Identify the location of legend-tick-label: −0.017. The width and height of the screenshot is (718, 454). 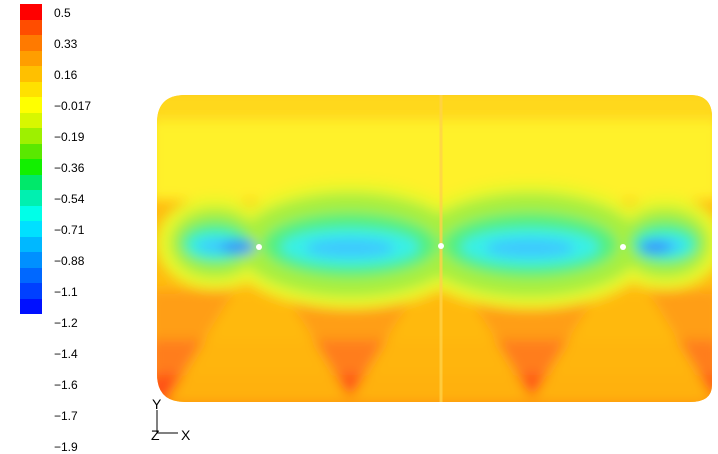
(73, 106).